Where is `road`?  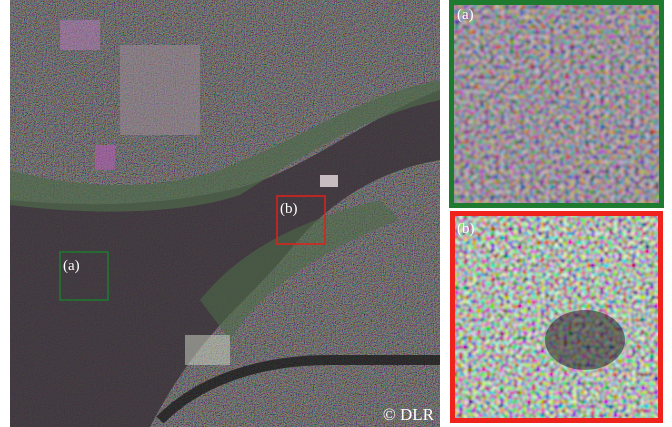
road is located at coordinates (298, 389).